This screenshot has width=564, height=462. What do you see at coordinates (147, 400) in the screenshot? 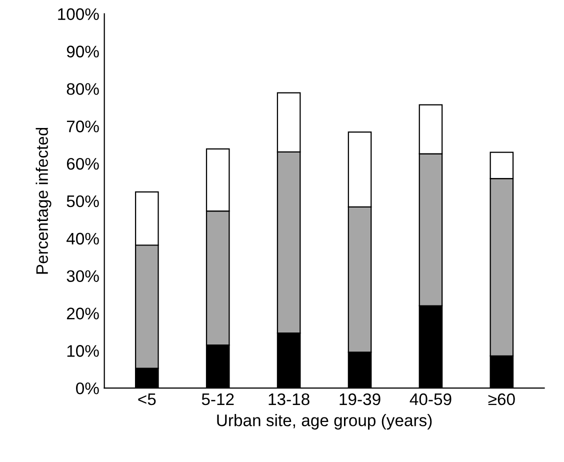
I see `x-tick-label: <5` at bounding box center [147, 400].